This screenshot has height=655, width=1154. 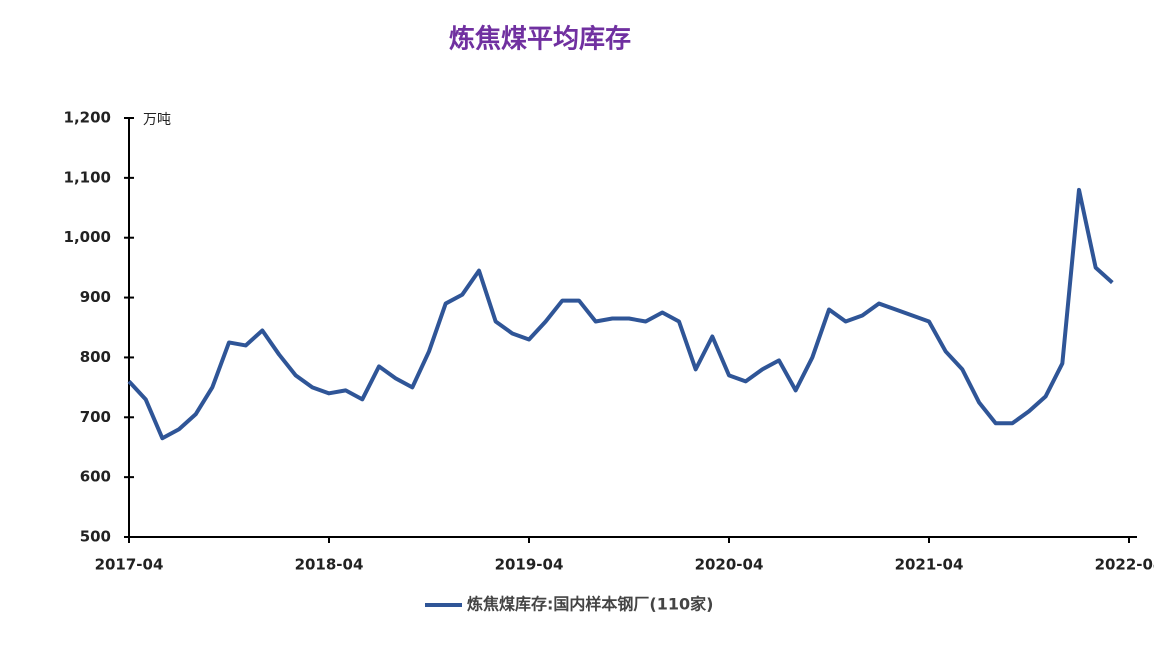 What do you see at coordinates (87, 237) in the screenshot?
I see `y-tick-label: 1,000` at bounding box center [87, 237].